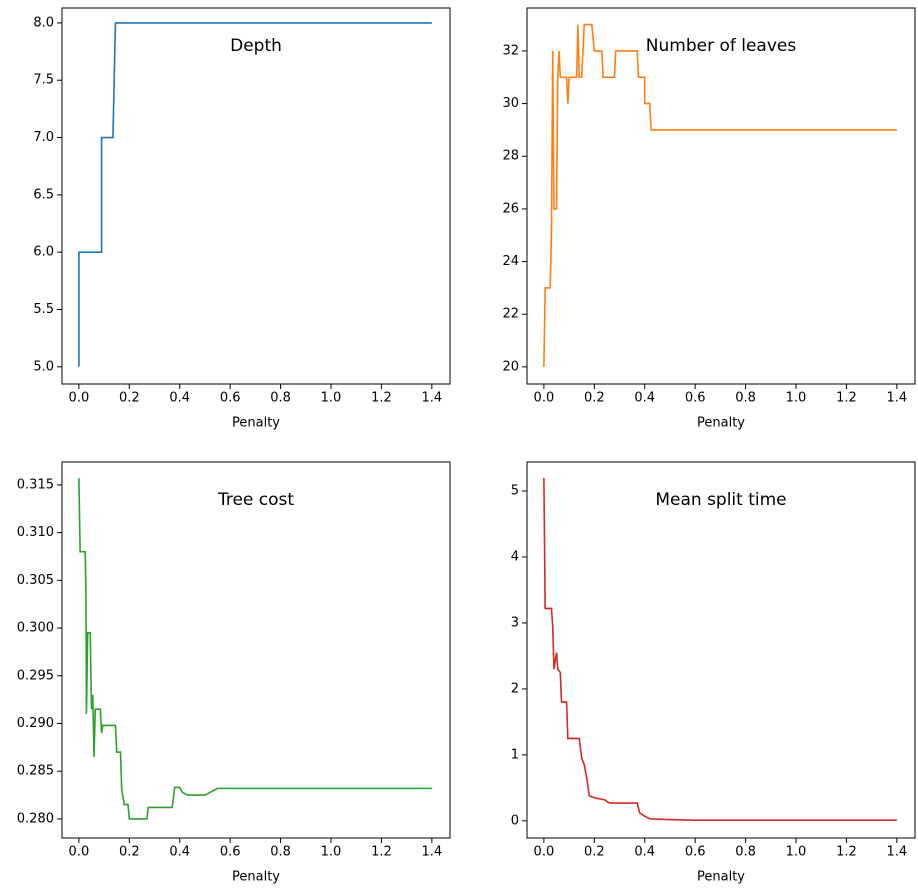 The width and height of the screenshot is (918, 891). What do you see at coordinates (510, 208) in the screenshot?
I see `y-tick-label: 26` at bounding box center [510, 208].